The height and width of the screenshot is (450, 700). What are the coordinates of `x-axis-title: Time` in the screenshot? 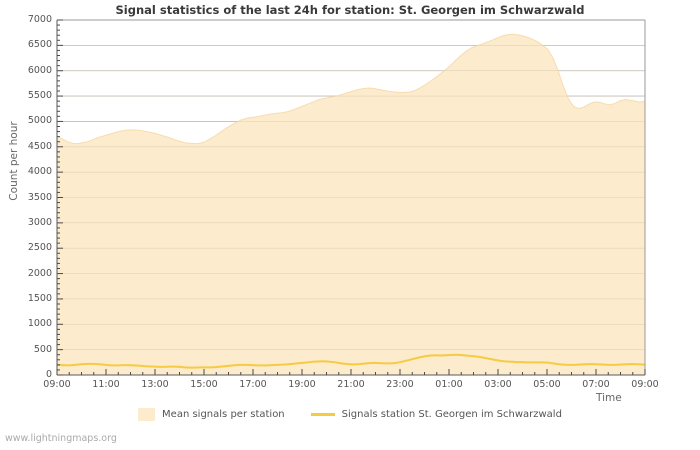 It's located at (609, 398).